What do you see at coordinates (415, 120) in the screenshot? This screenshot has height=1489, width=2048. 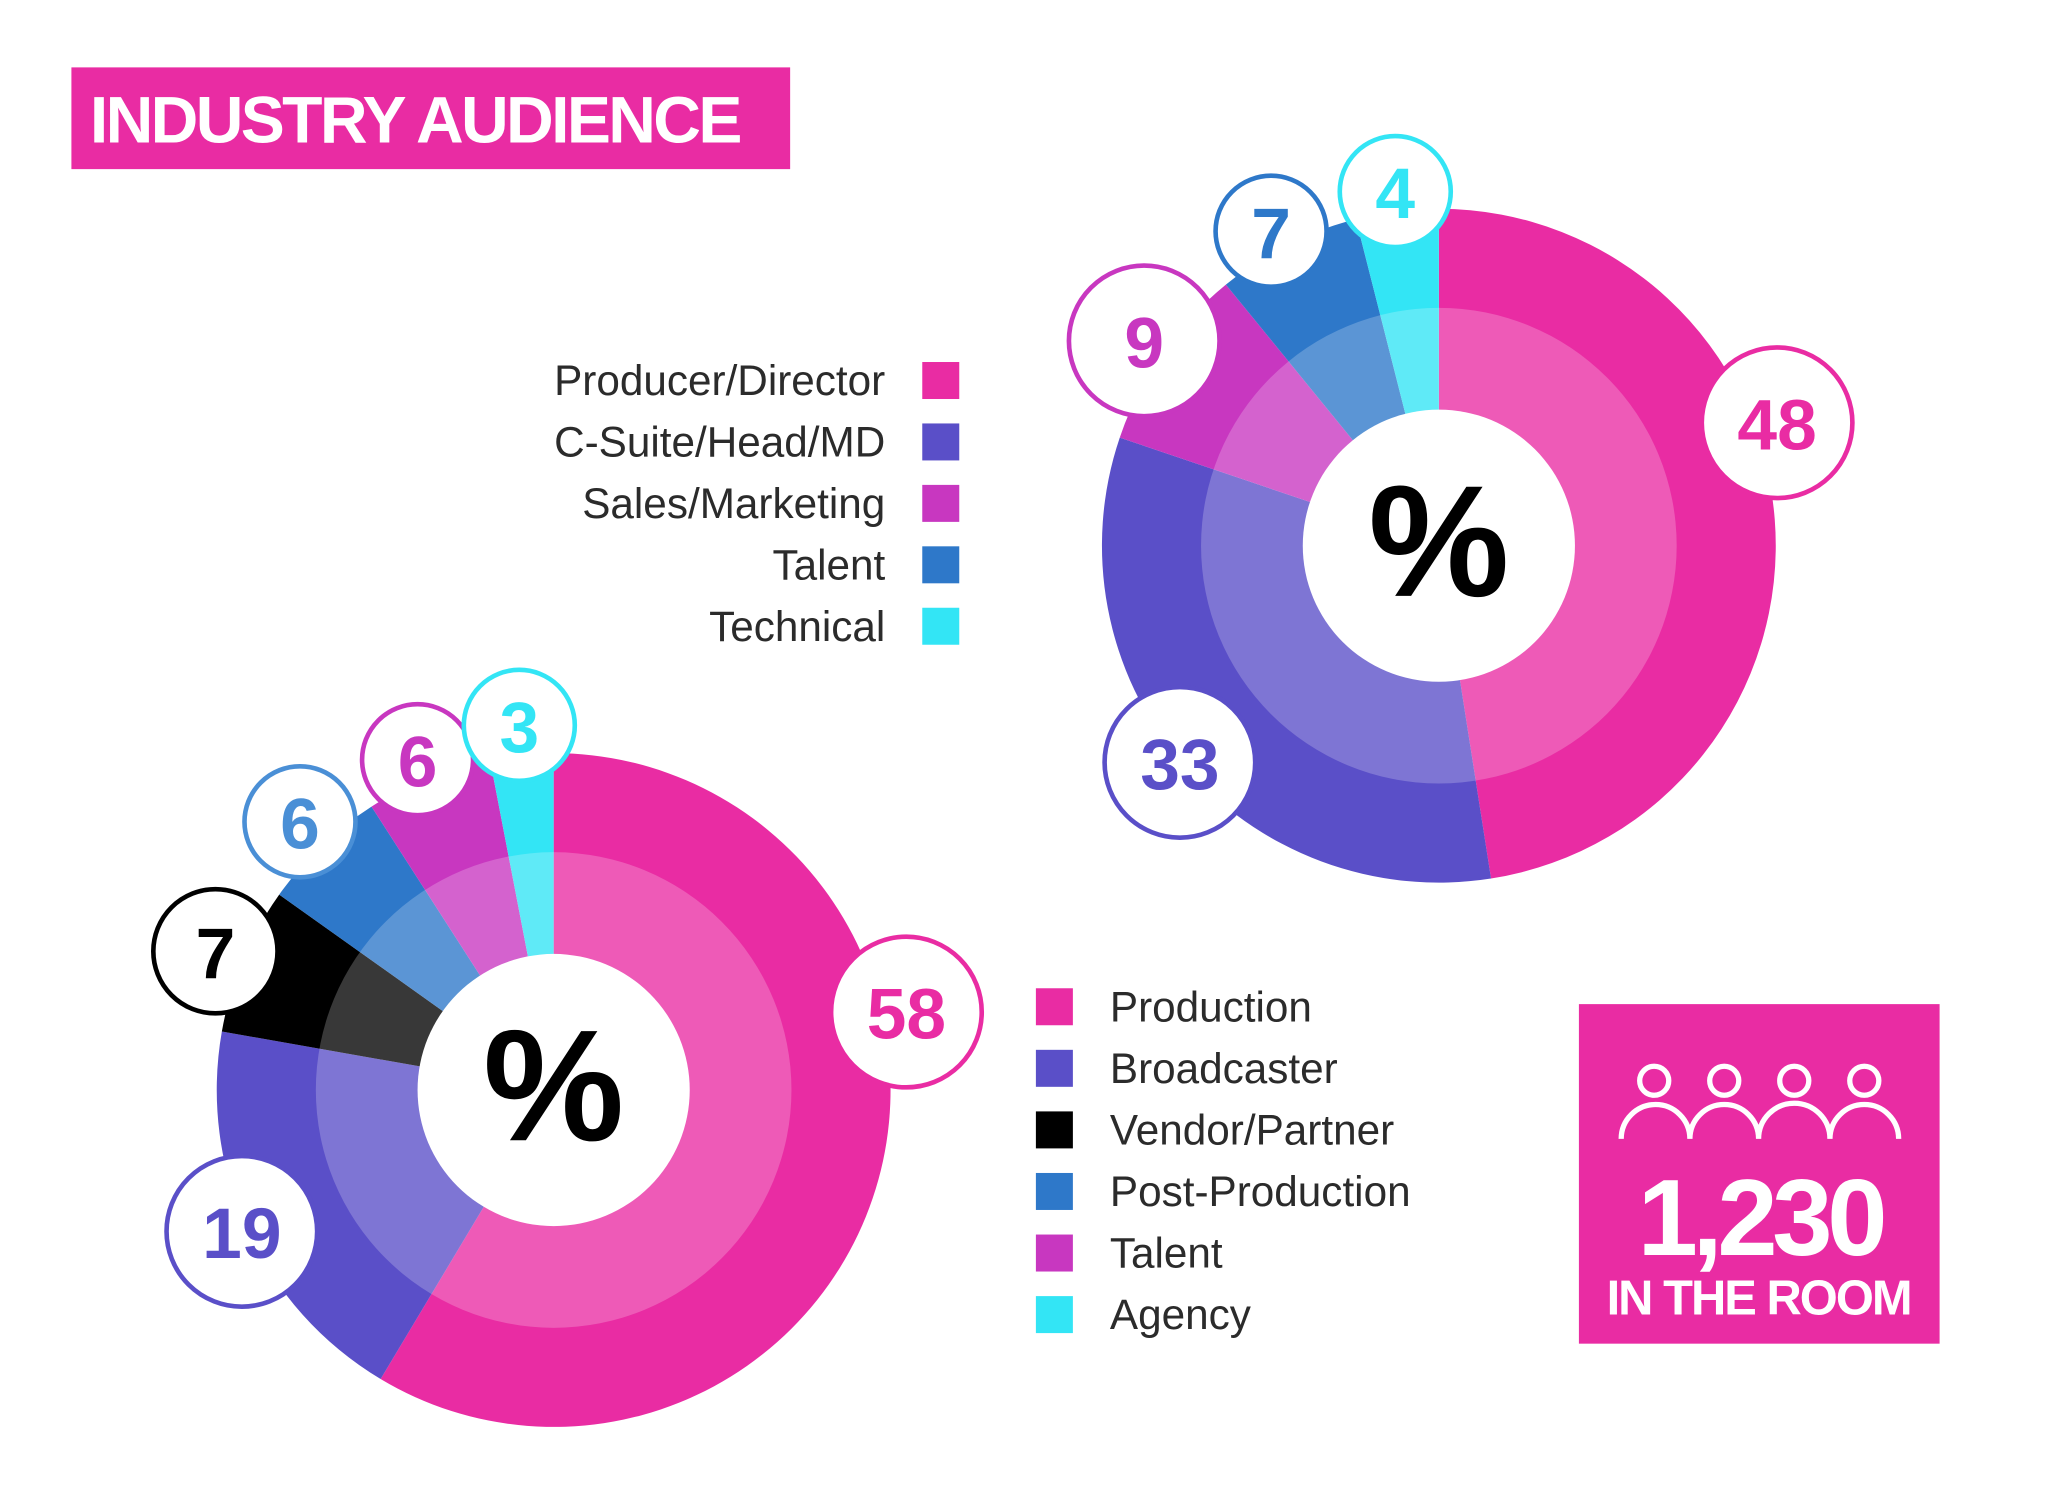 I see `page-title: INDUSTRY AUDIENCE` at bounding box center [415, 120].